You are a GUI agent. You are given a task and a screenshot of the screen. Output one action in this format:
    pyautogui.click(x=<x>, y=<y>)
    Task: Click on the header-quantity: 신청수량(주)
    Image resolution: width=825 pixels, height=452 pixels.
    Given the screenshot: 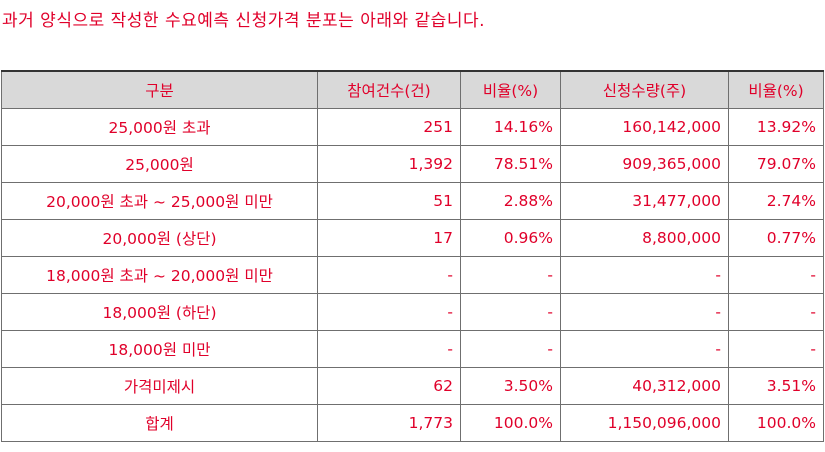 What is the action you would take?
    pyautogui.click(x=644, y=89)
    